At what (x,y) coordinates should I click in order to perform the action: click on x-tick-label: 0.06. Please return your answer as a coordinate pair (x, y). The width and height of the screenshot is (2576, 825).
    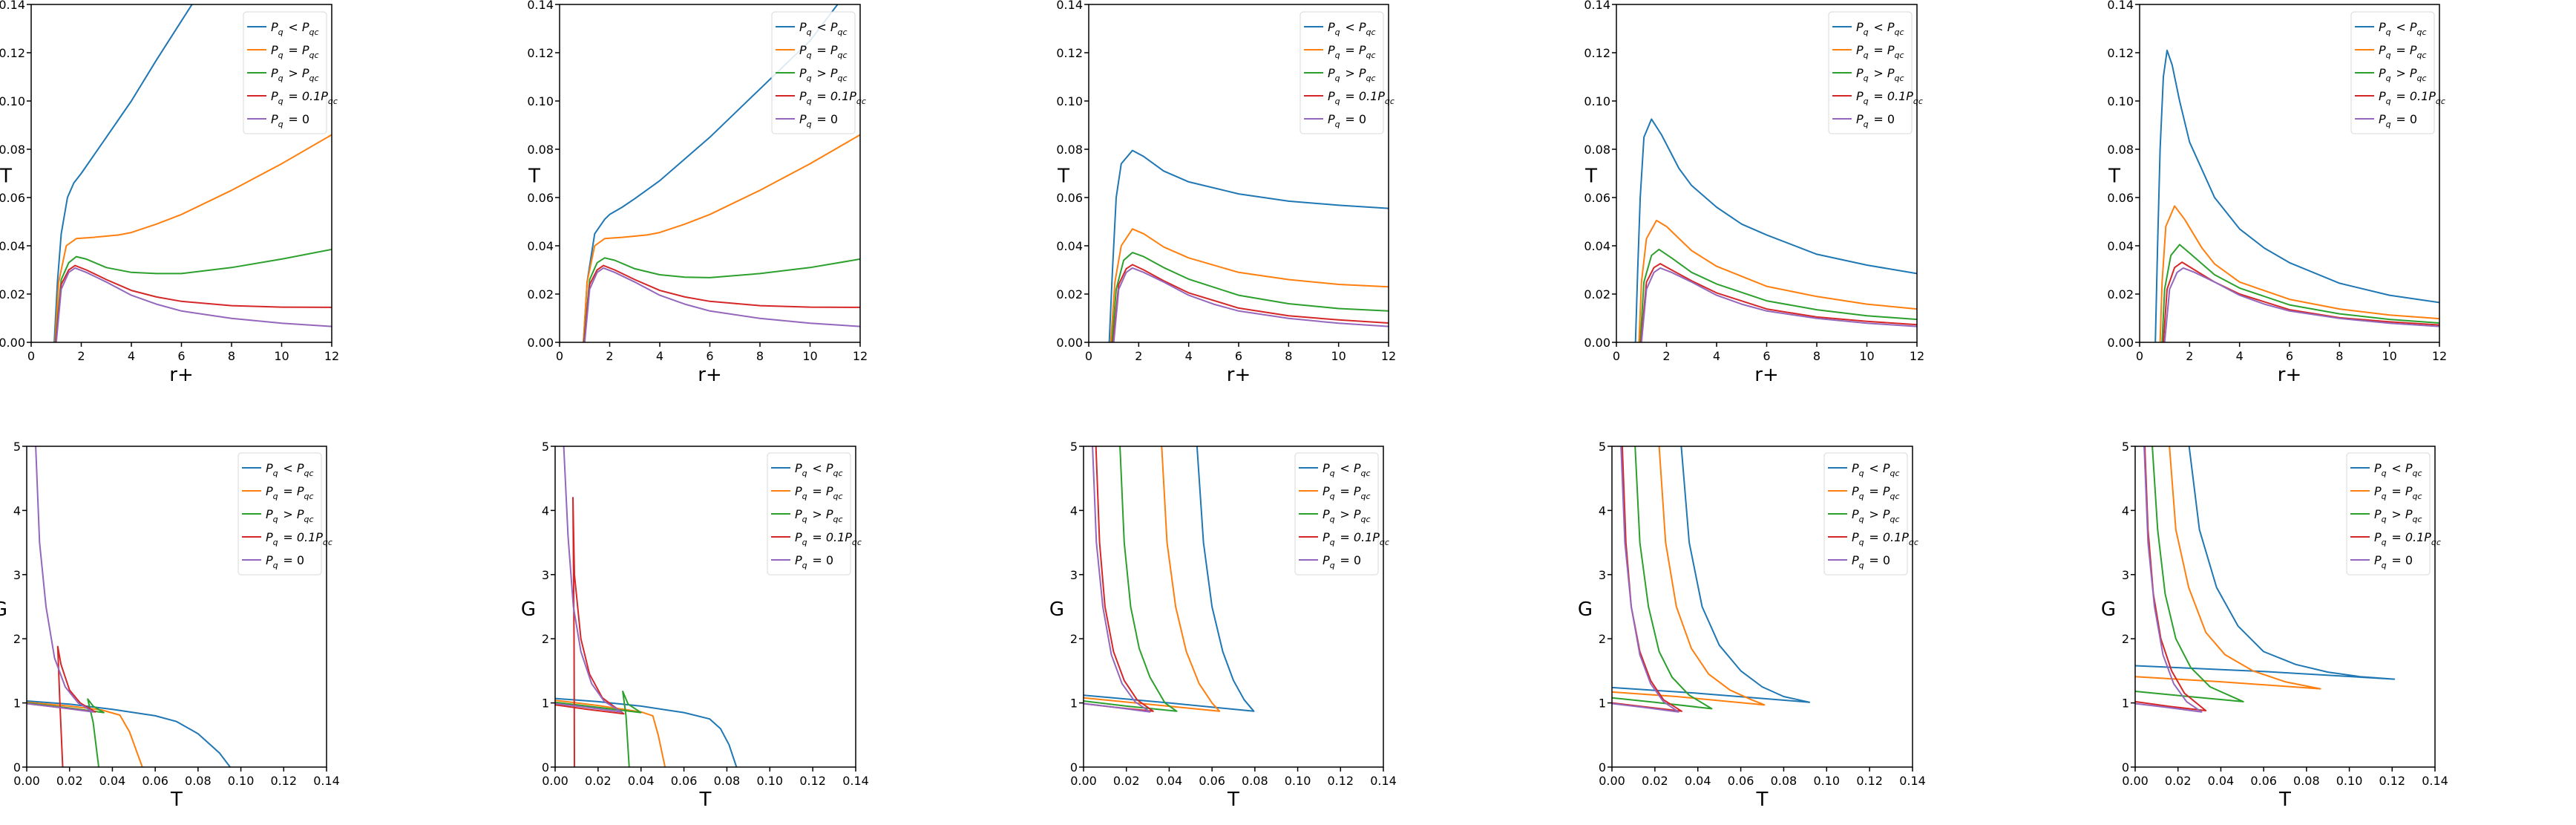
    Looking at the image, I should click on (685, 781).